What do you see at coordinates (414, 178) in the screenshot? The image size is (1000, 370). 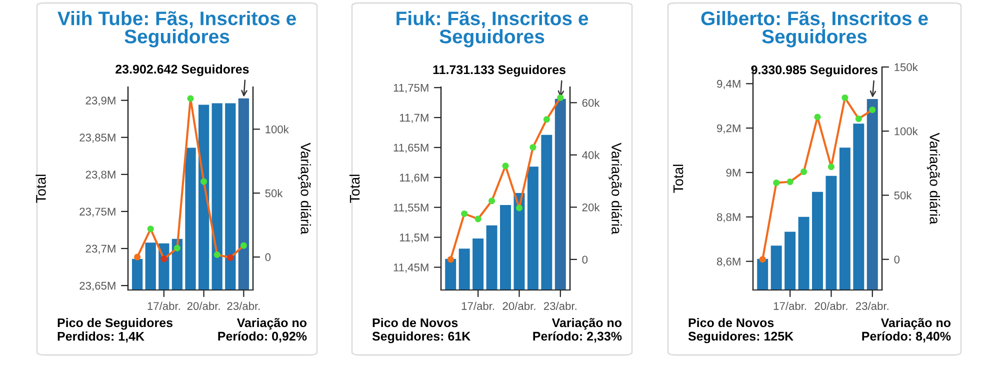 I see `y-tick-label: 11,6M` at bounding box center [414, 178].